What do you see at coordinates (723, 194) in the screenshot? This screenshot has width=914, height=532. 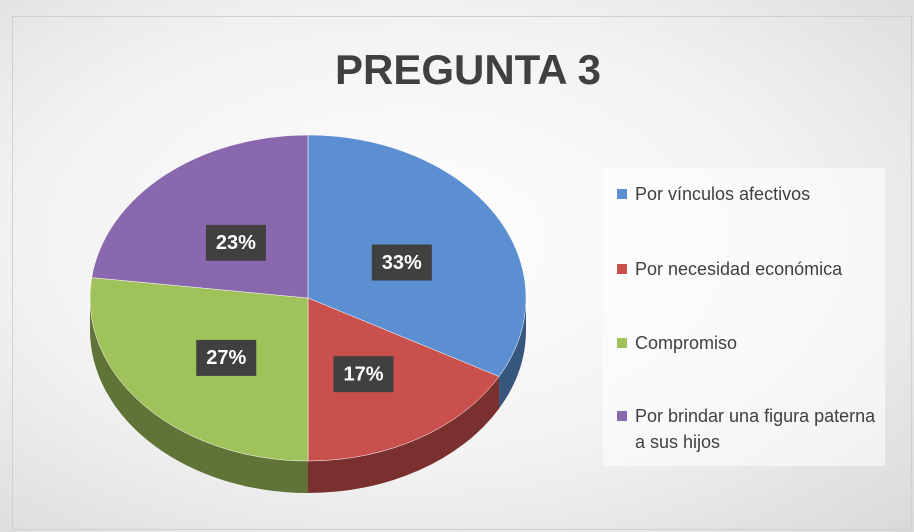 I see `legend-label: Por vínculos afectivos` at bounding box center [723, 194].